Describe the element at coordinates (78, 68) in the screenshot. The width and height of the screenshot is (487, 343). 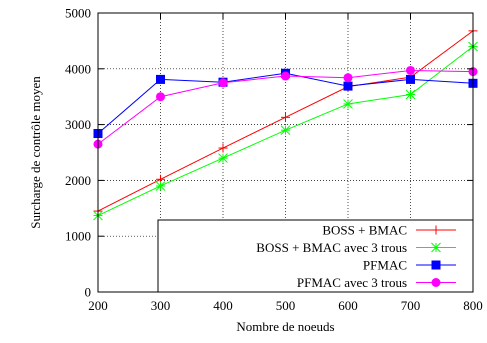
I see `y-tick-label: 4000` at that location.